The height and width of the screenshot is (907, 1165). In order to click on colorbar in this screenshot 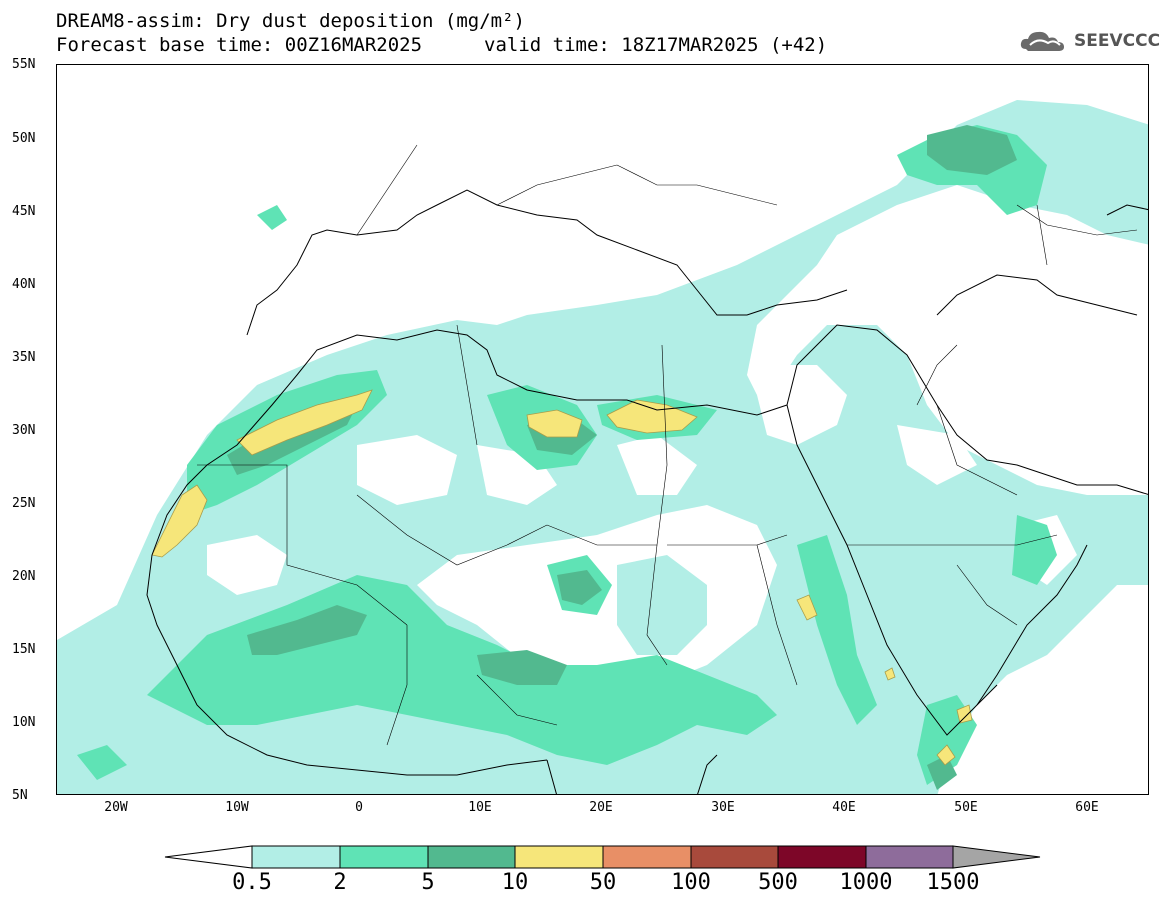, I will do `click(602, 857)`.